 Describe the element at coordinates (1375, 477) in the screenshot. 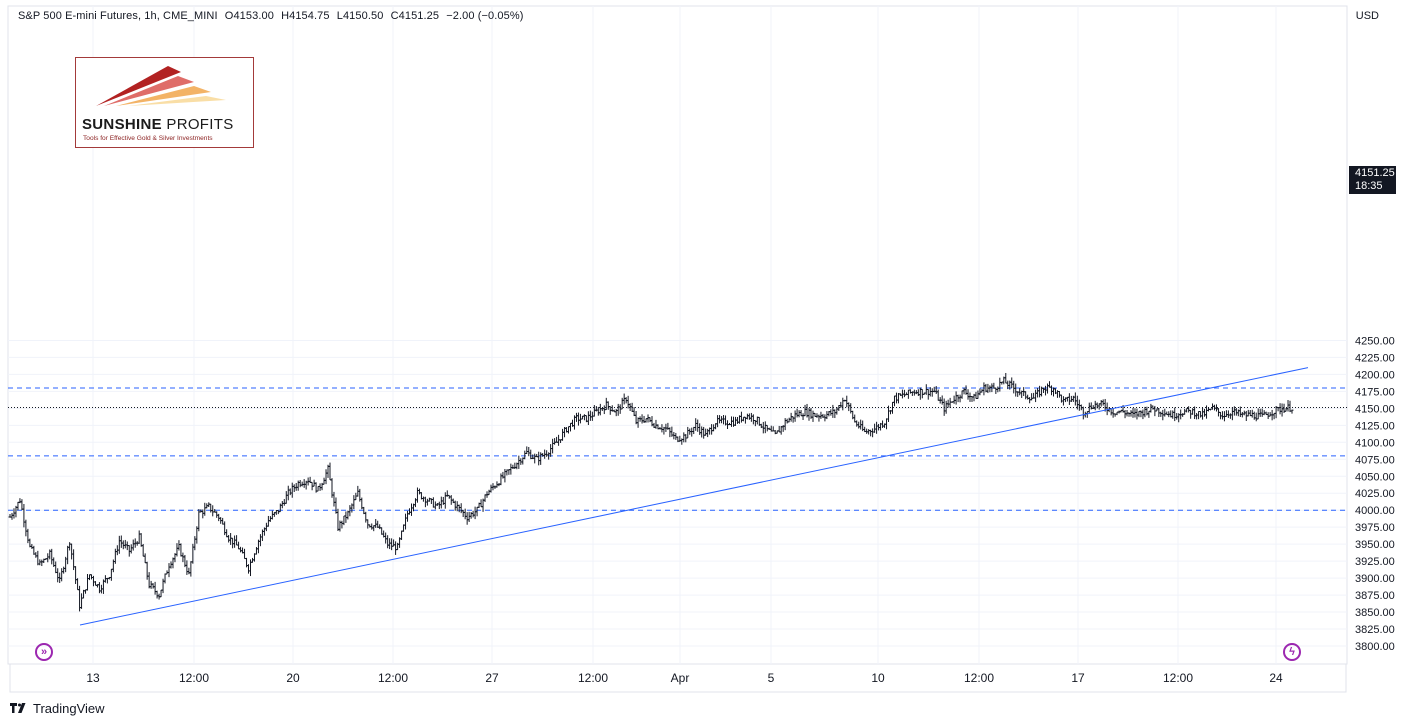

I see `price-tick-label: 4050.00` at that location.